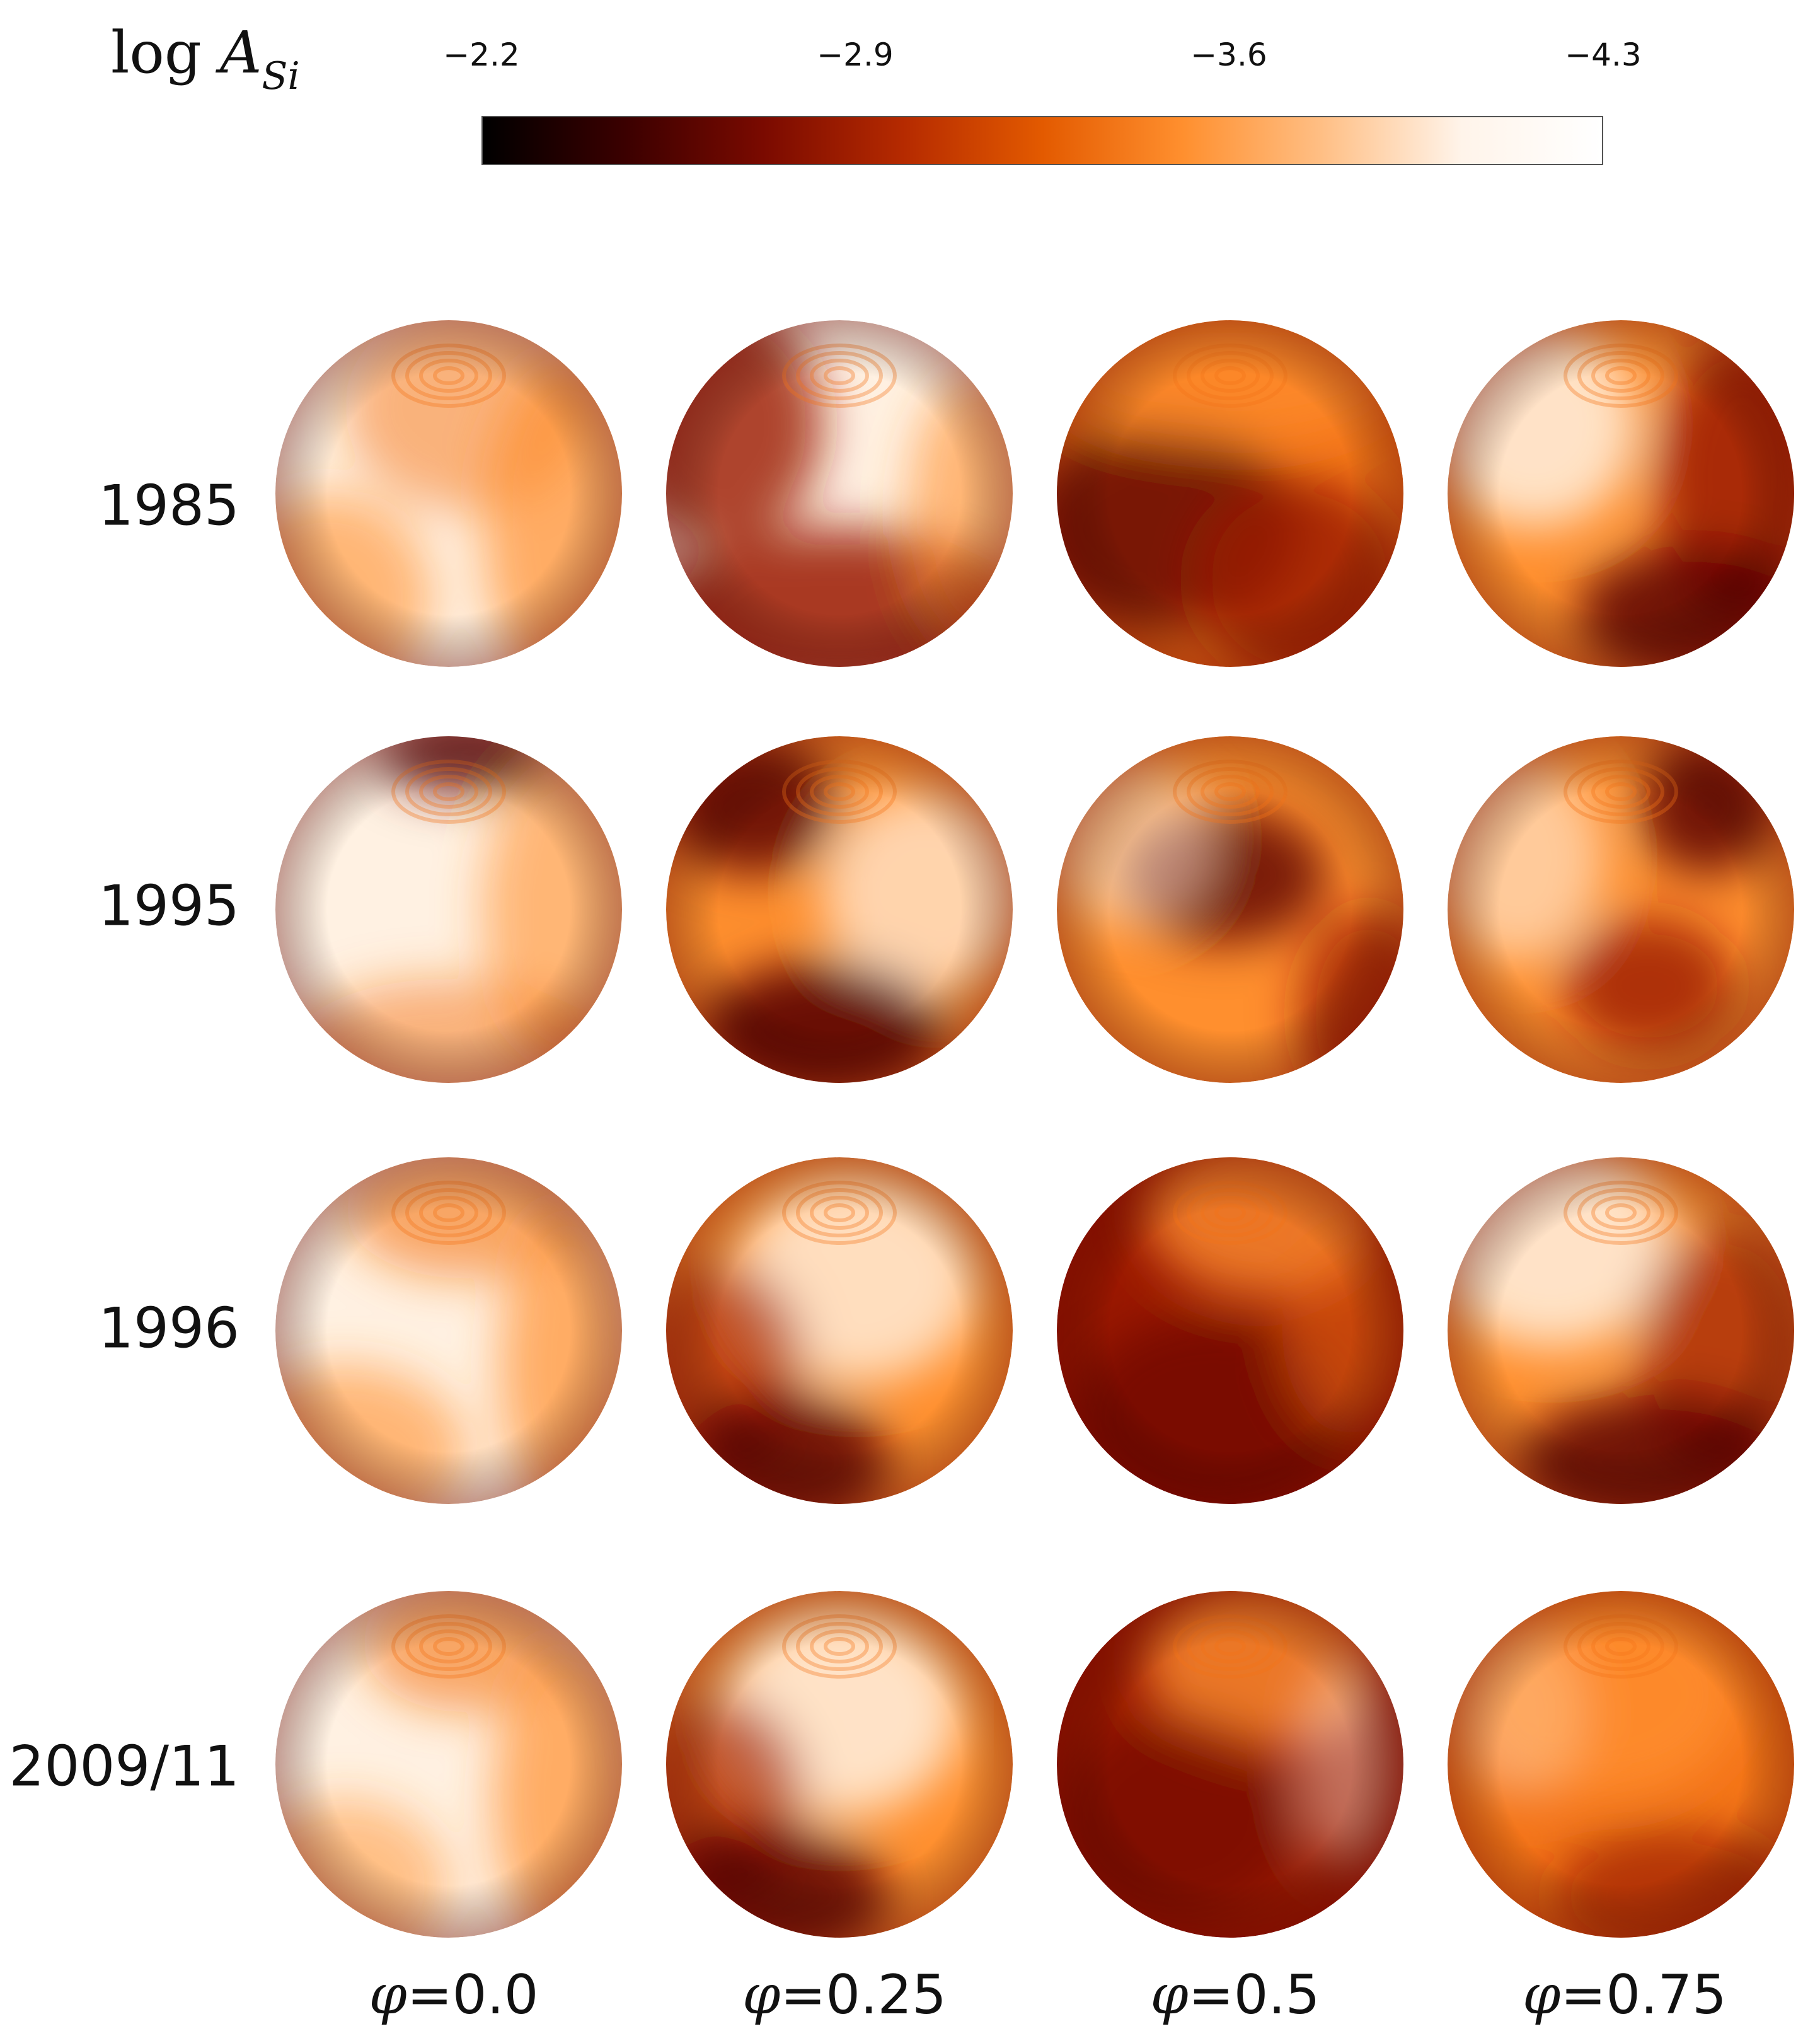 The height and width of the screenshot is (2036, 1820). I want to click on phase-label-0-25: φ=0.25, so click(844, 1996).